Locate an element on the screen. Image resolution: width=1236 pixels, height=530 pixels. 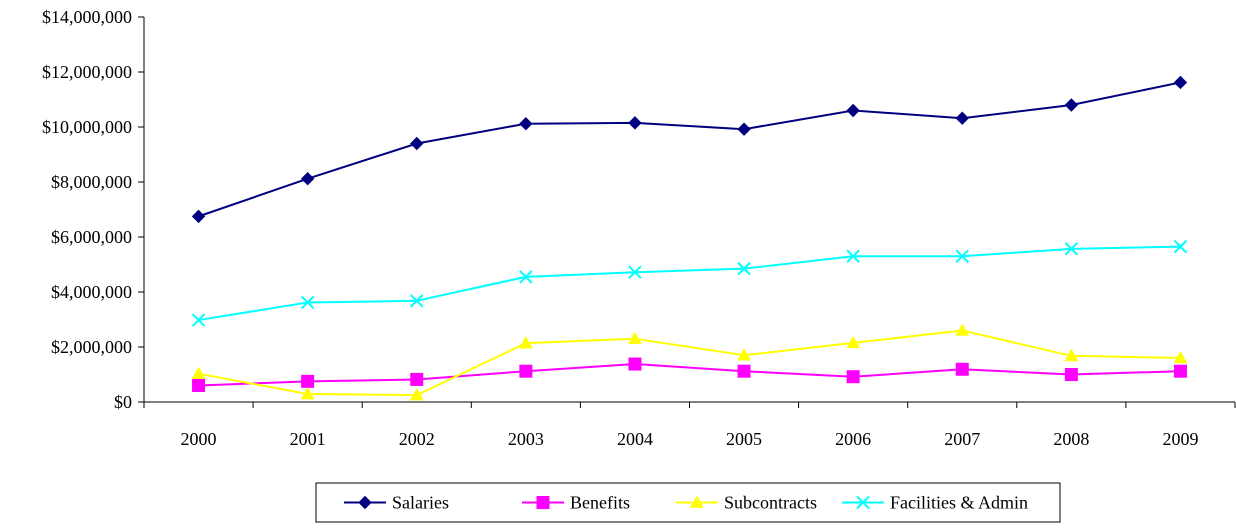
series-facilities-admin is located at coordinates (689, 283).